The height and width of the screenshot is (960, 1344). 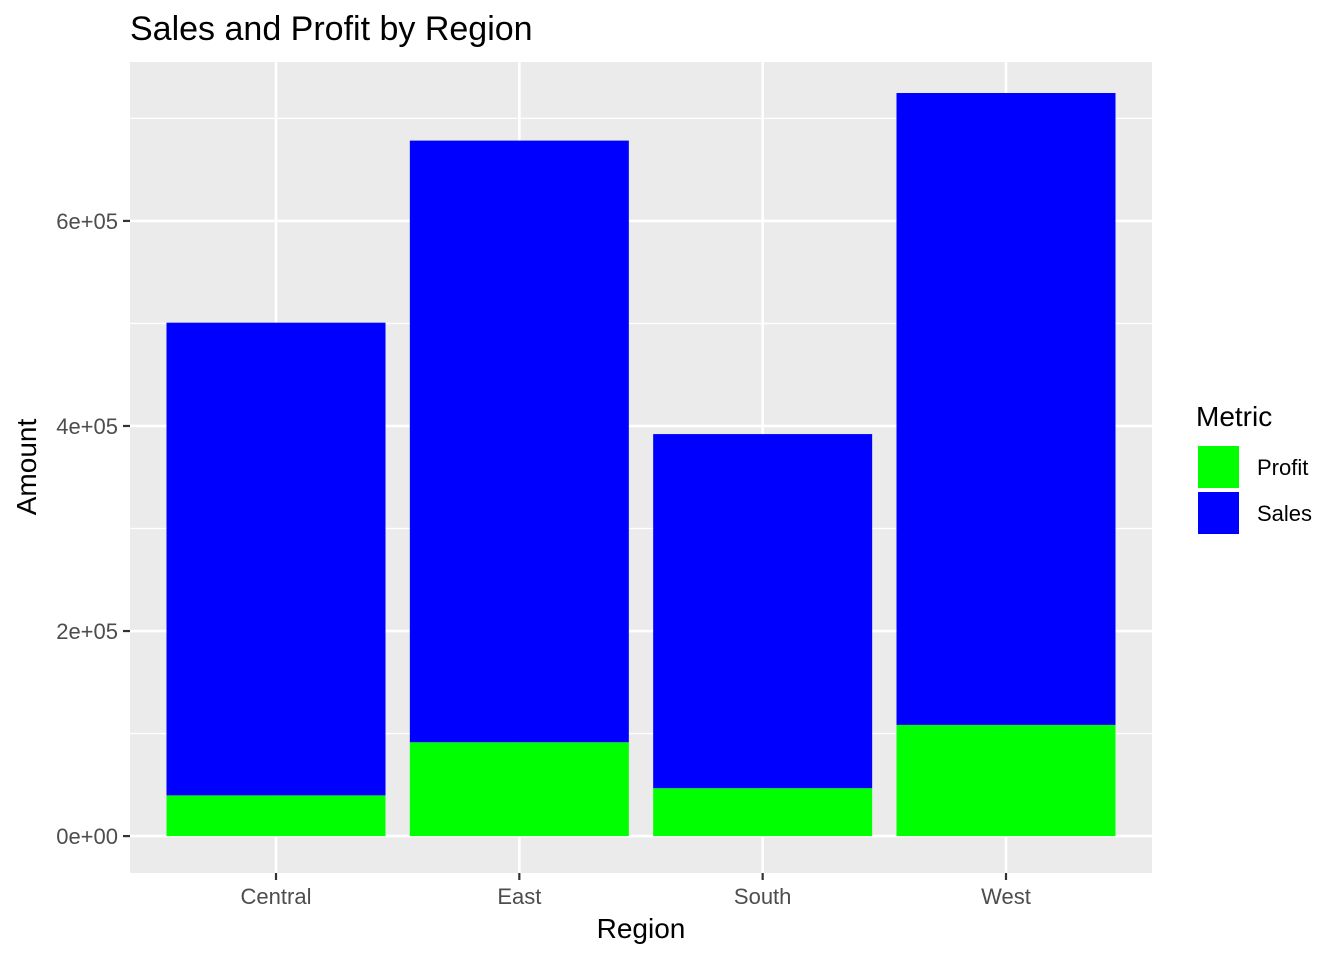 I want to click on legend-key-profit, so click(x=1218, y=467).